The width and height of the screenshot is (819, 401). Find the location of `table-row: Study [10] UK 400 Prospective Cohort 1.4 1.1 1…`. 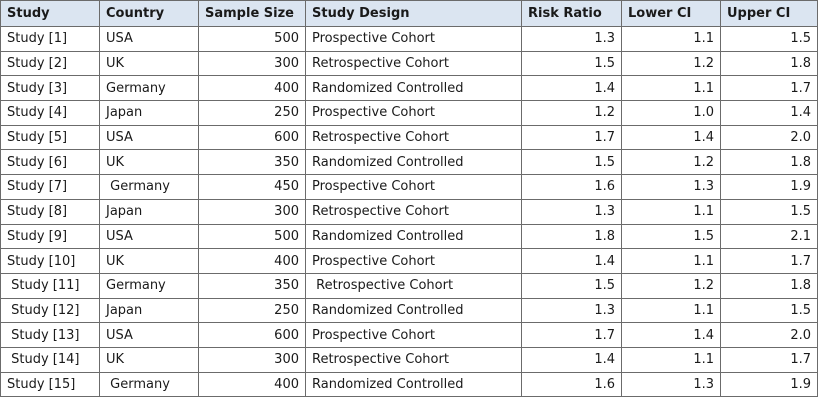

table-row: Study [10] UK 400 Prospective Cohort 1.4 1.1 1… is located at coordinates (409, 261).